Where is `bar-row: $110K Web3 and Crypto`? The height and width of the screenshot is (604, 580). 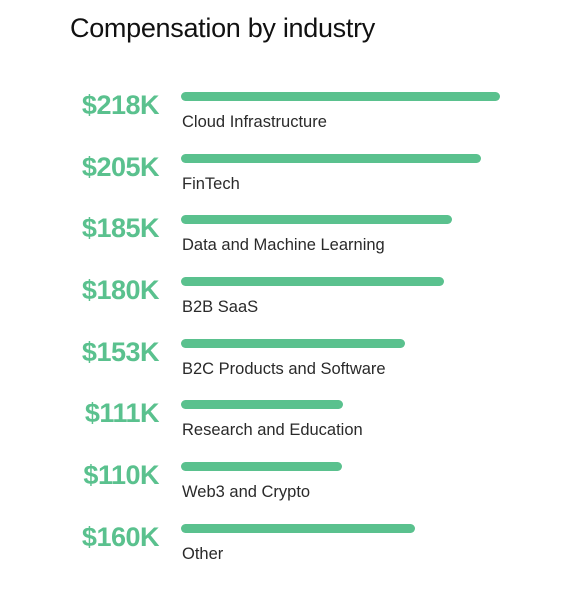 bar-row: $110K Web3 and Crypto is located at coordinates (290, 487).